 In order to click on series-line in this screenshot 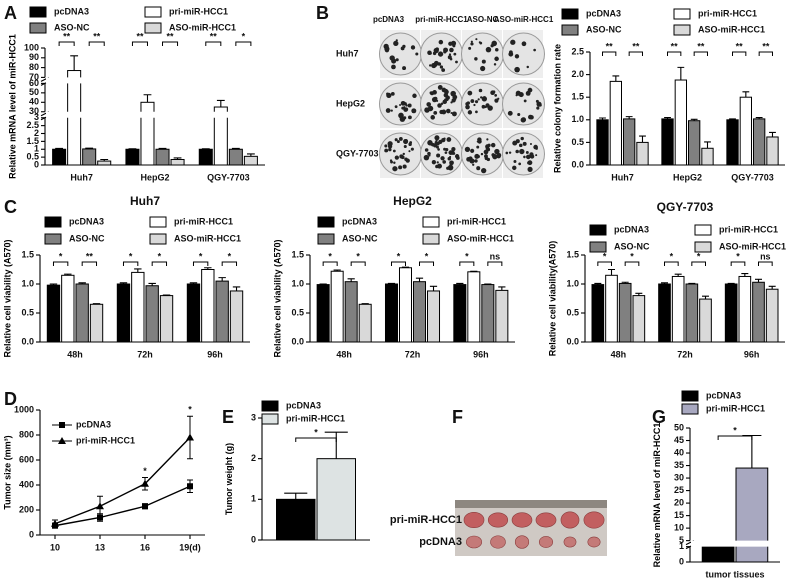, I will do `click(122, 481)`.